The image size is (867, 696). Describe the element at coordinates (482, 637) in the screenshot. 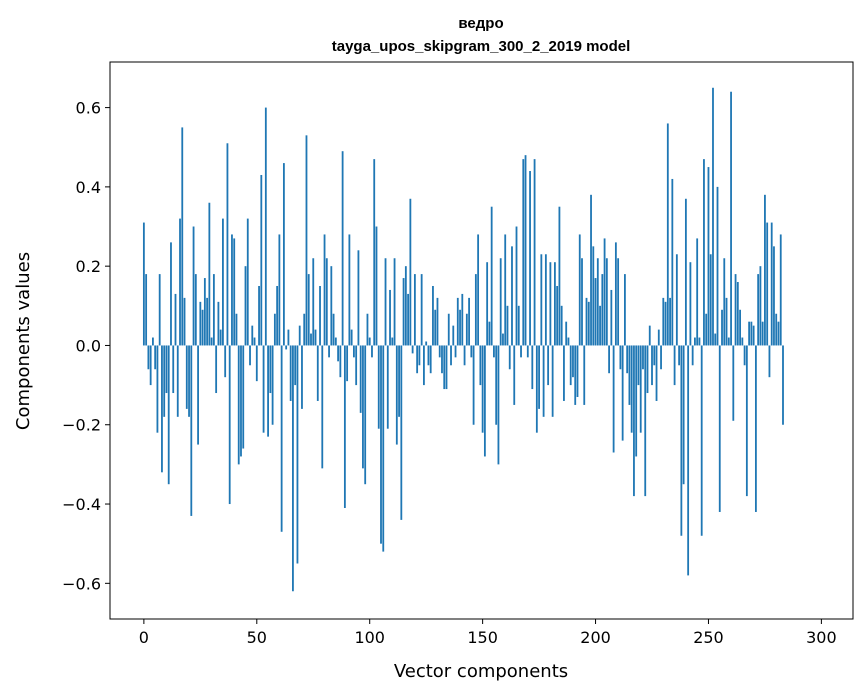

I see `x-tick-label: 150` at that location.